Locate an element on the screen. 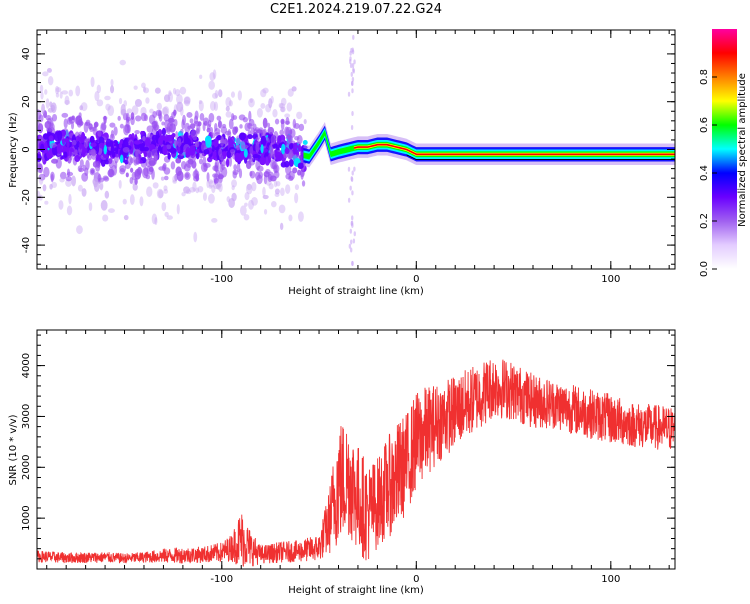 The width and height of the screenshot is (750, 604). bottom-x-tick-label: -100 is located at coordinates (221, 579).